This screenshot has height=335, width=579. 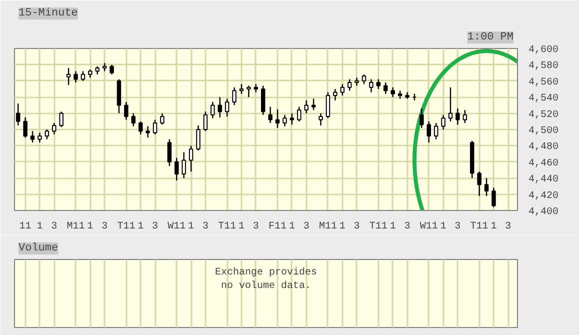 What do you see at coordinates (543, 99) in the screenshot?
I see `y-tick-label: 4,540` at bounding box center [543, 99].